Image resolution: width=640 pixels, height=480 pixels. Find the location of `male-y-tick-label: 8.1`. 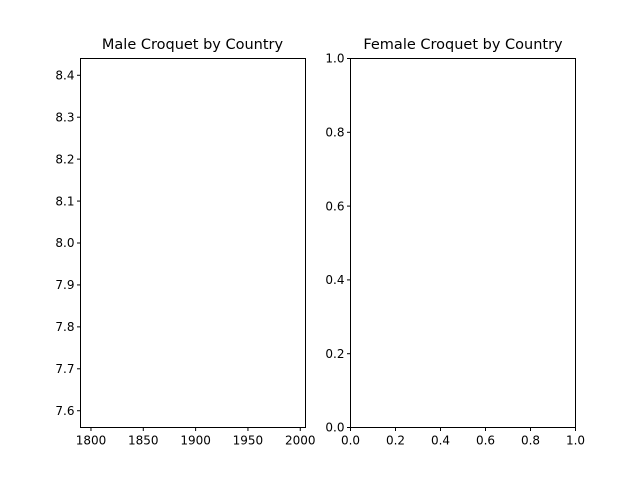

male-y-tick-label: 8.1 is located at coordinates (64, 201).